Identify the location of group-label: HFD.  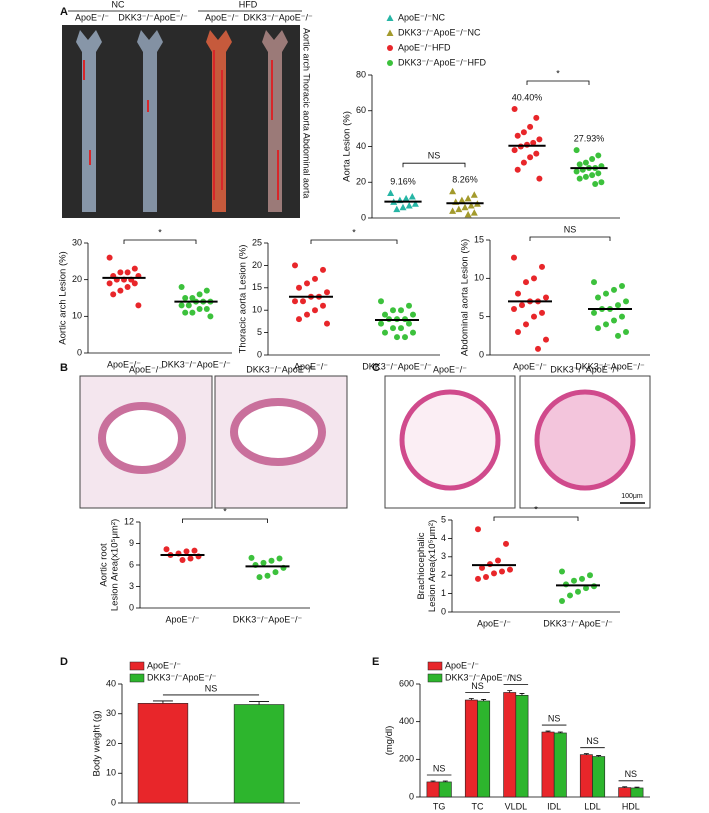
(248, 4).